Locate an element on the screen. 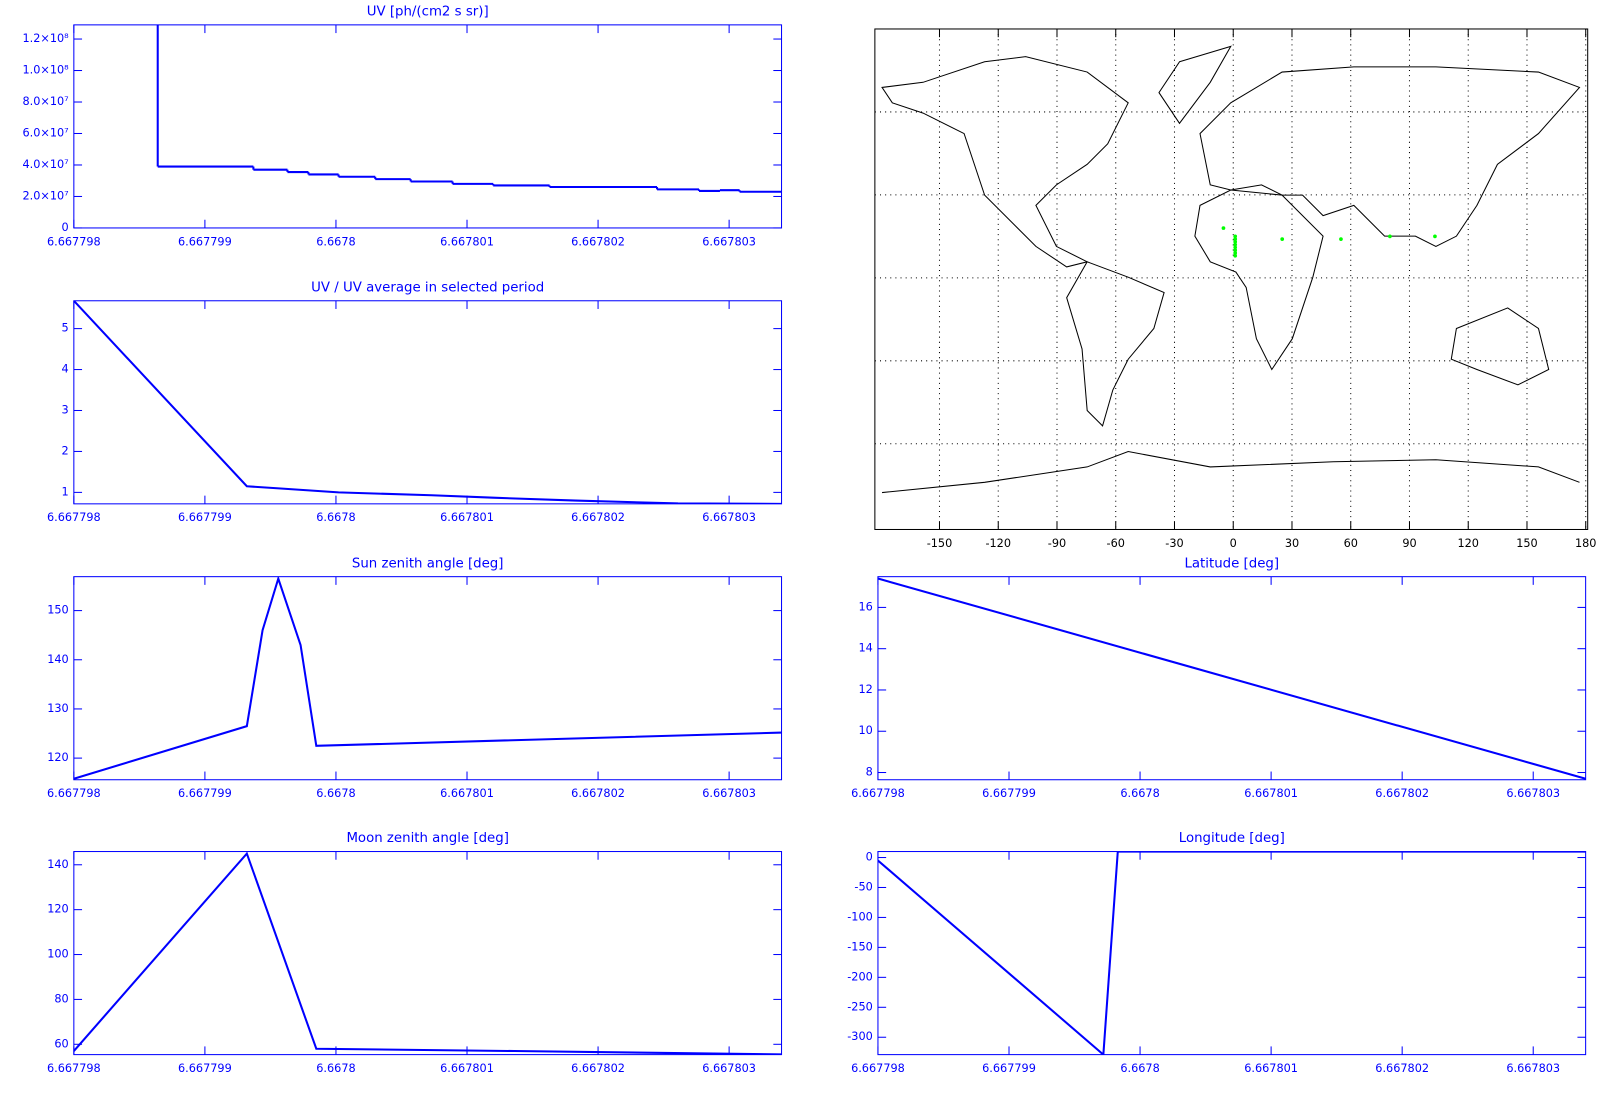 Image resolution: width=1600 pixels, height=1100 pixels. x-tick-label: 30 is located at coordinates (1292, 543).